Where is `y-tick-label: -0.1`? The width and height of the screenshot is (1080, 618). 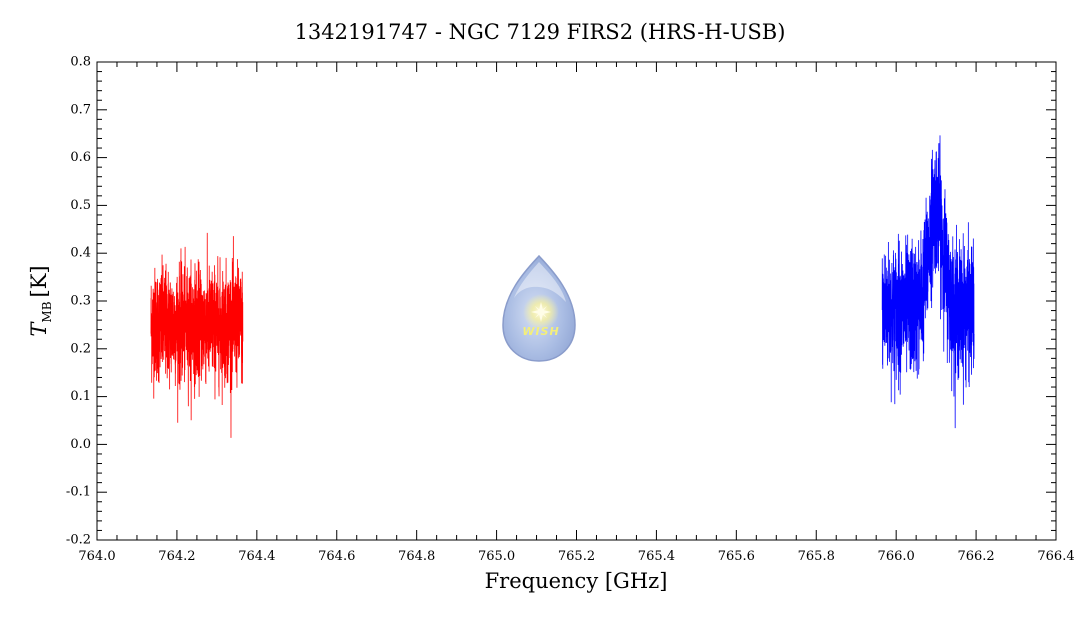 y-tick-label: -0.1 is located at coordinates (78, 492).